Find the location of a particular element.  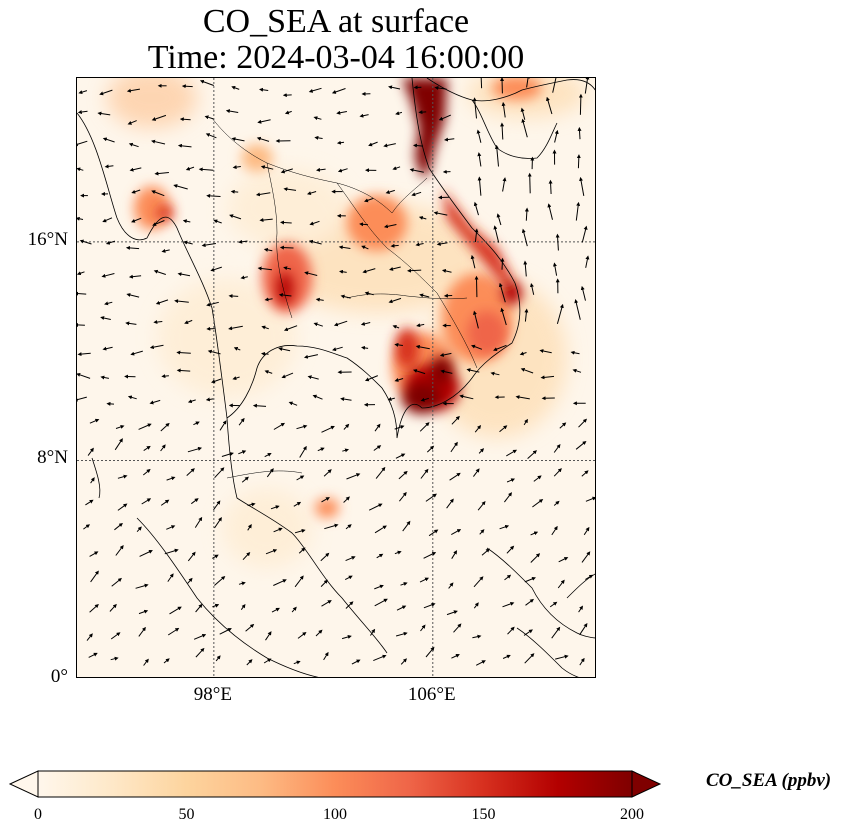

colorbar-tick-label: 200 is located at coordinates (632, 814).